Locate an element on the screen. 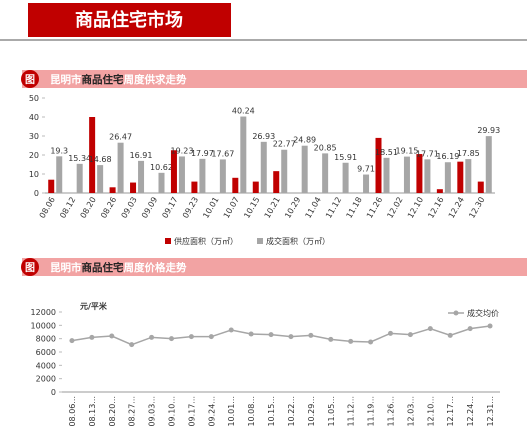 The image size is (527, 432). data-label: 10.62 is located at coordinates (161, 167).